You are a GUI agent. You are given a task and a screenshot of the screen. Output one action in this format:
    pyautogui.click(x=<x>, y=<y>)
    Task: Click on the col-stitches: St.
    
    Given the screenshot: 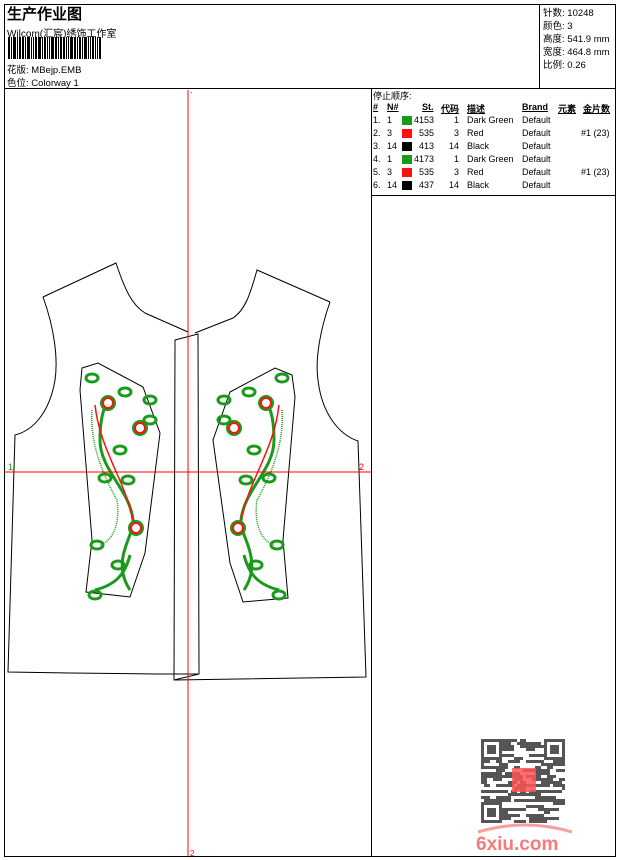 What is the action you would take?
    pyautogui.click(x=428, y=107)
    